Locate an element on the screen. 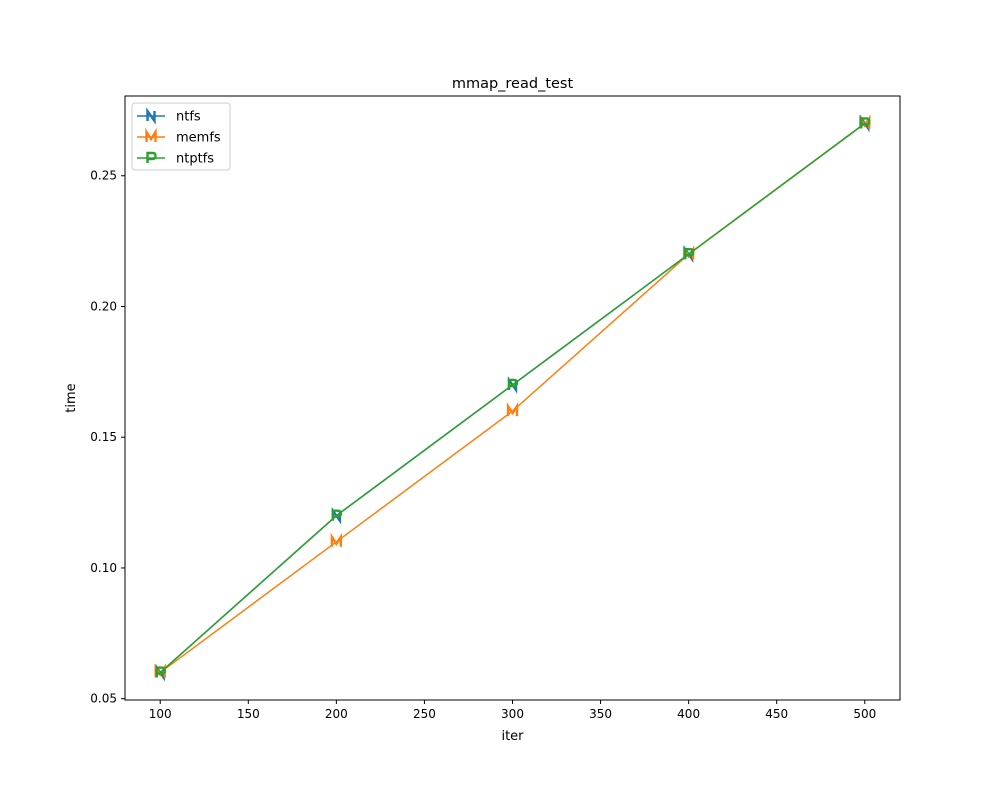 The height and width of the screenshot is (800, 1000). x-tick-label: 200 is located at coordinates (336, 714).